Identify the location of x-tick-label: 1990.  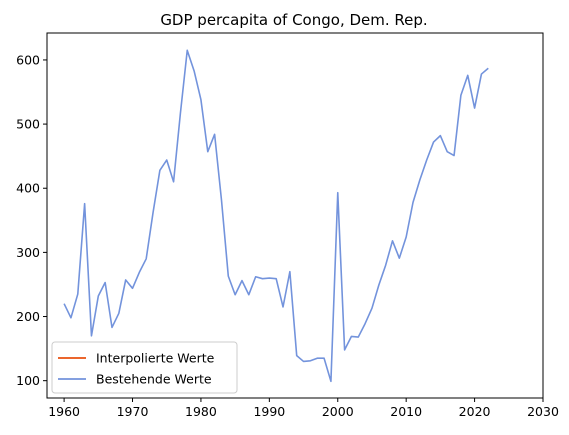
(269, 411).